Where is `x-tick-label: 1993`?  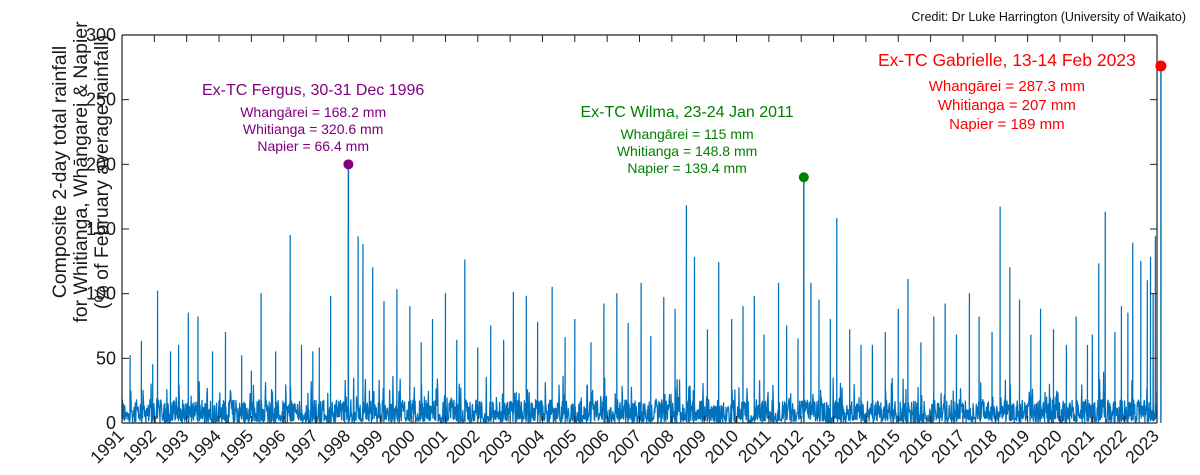 x-tick-label: 1993 is located at coordinates (172, 447).